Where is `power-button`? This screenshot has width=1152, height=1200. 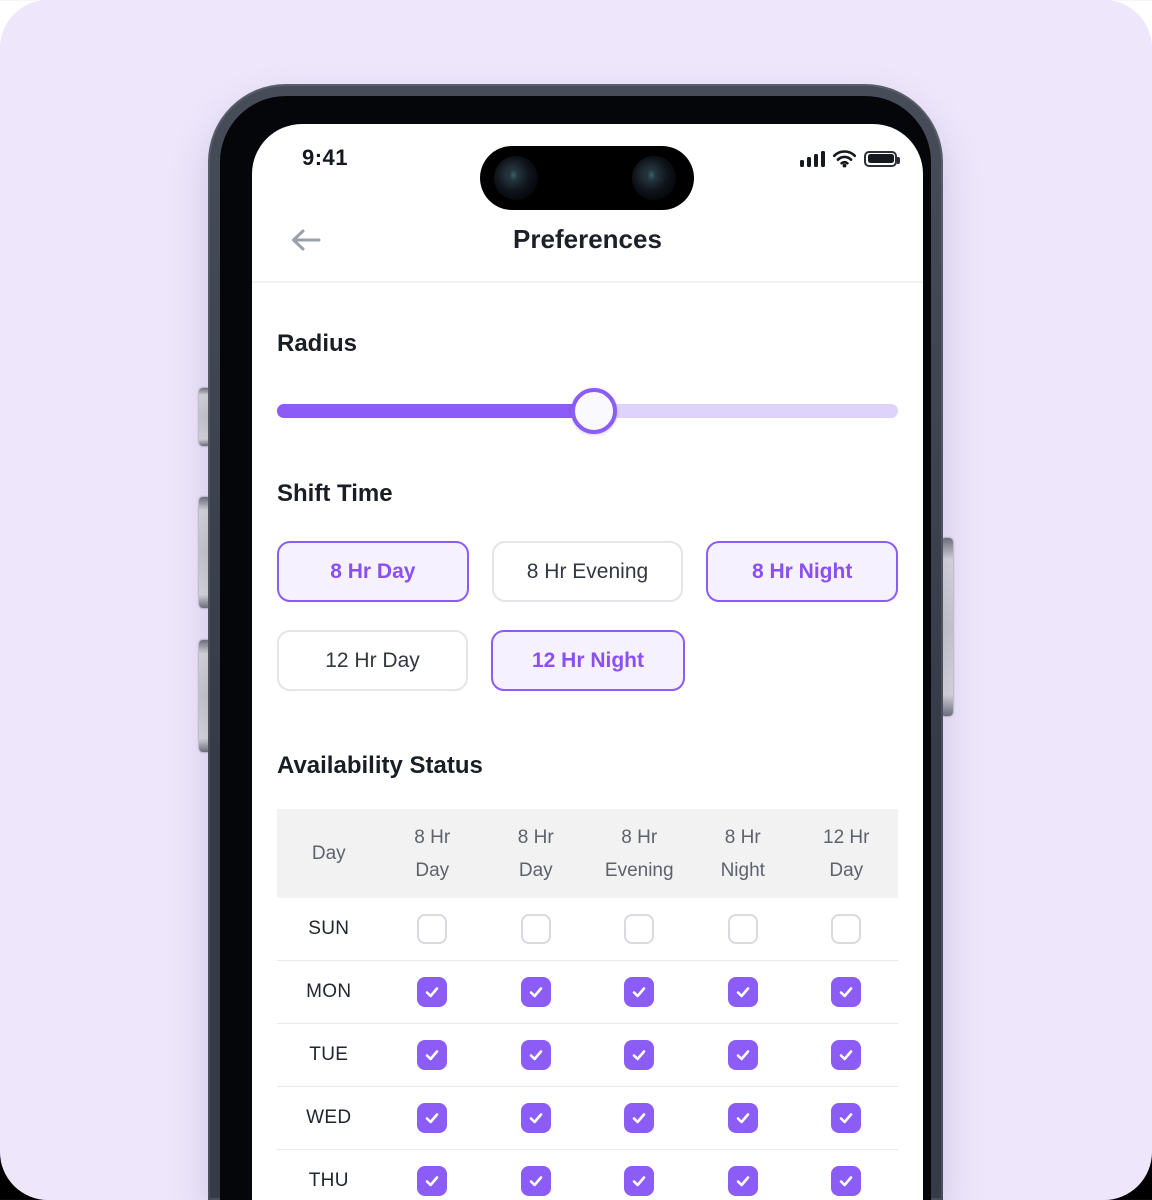 power-button is located at coordinates (947, 627).